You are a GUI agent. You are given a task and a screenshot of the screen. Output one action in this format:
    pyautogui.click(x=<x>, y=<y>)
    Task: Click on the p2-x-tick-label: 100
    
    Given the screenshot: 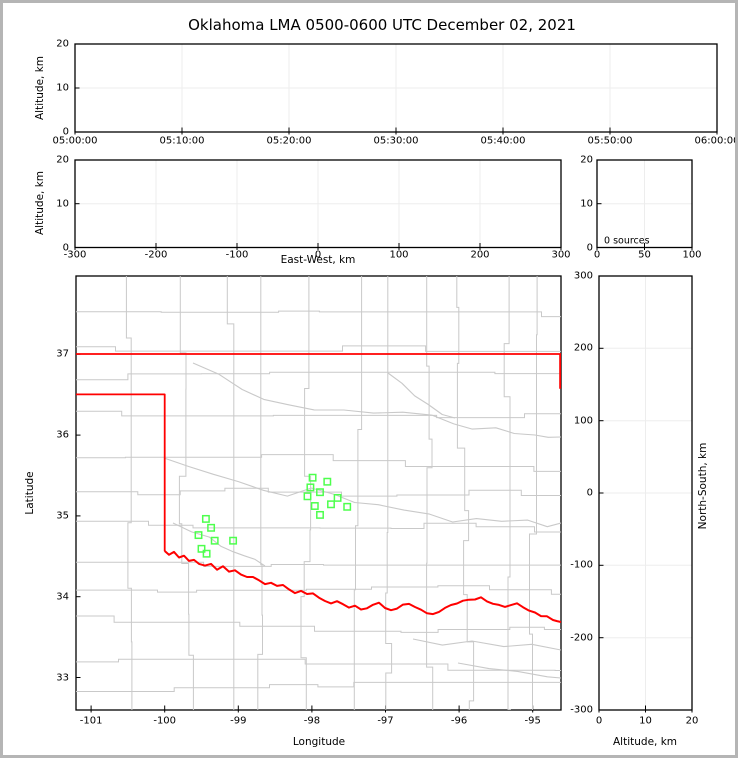 What is the action you would take?
    pyautogui.click(x=399, y=255)
    